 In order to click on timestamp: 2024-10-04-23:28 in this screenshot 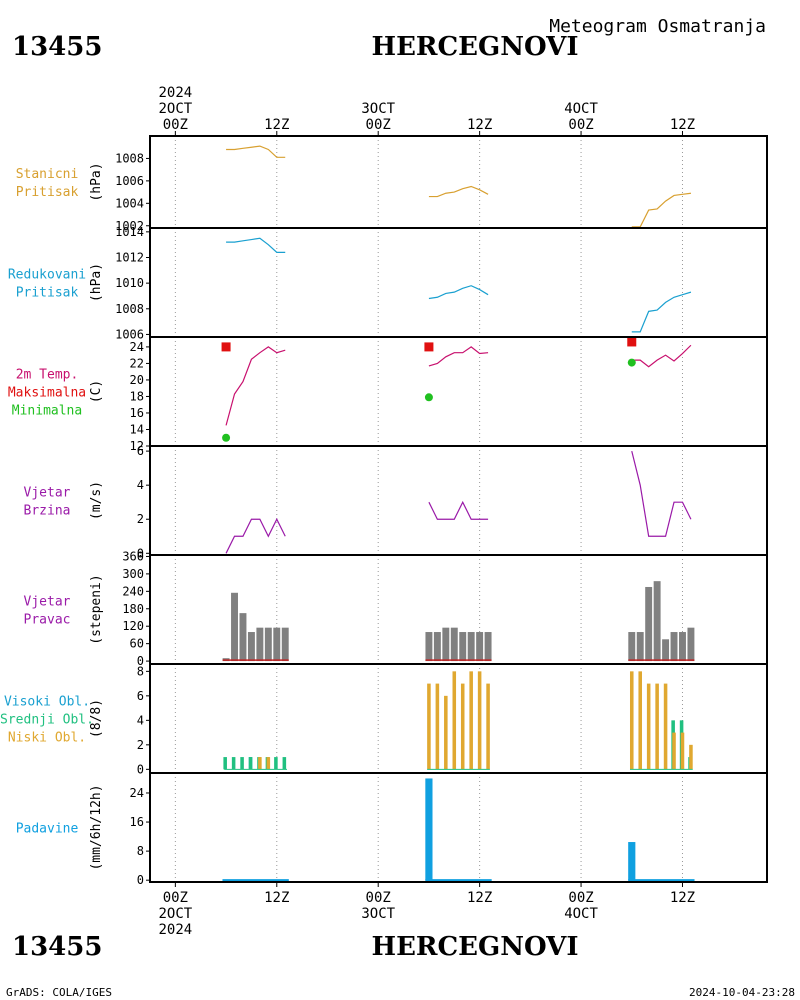, I will do `click(742, 992)`.